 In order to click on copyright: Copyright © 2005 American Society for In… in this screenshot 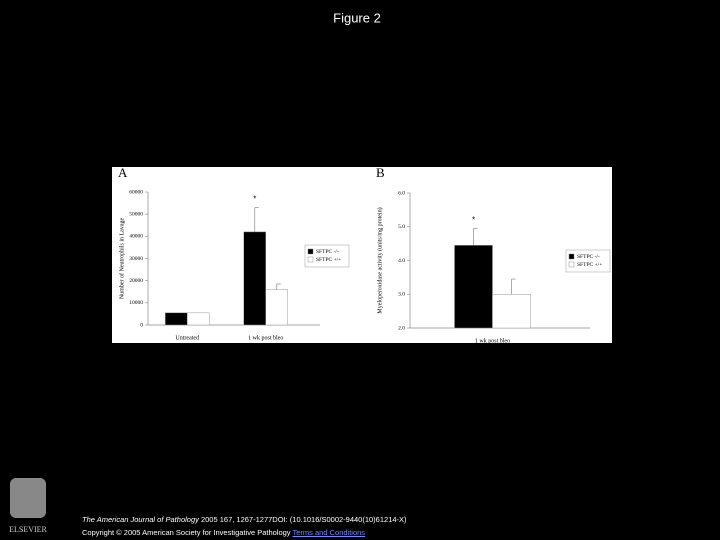, I will do `click(186, 532)`.